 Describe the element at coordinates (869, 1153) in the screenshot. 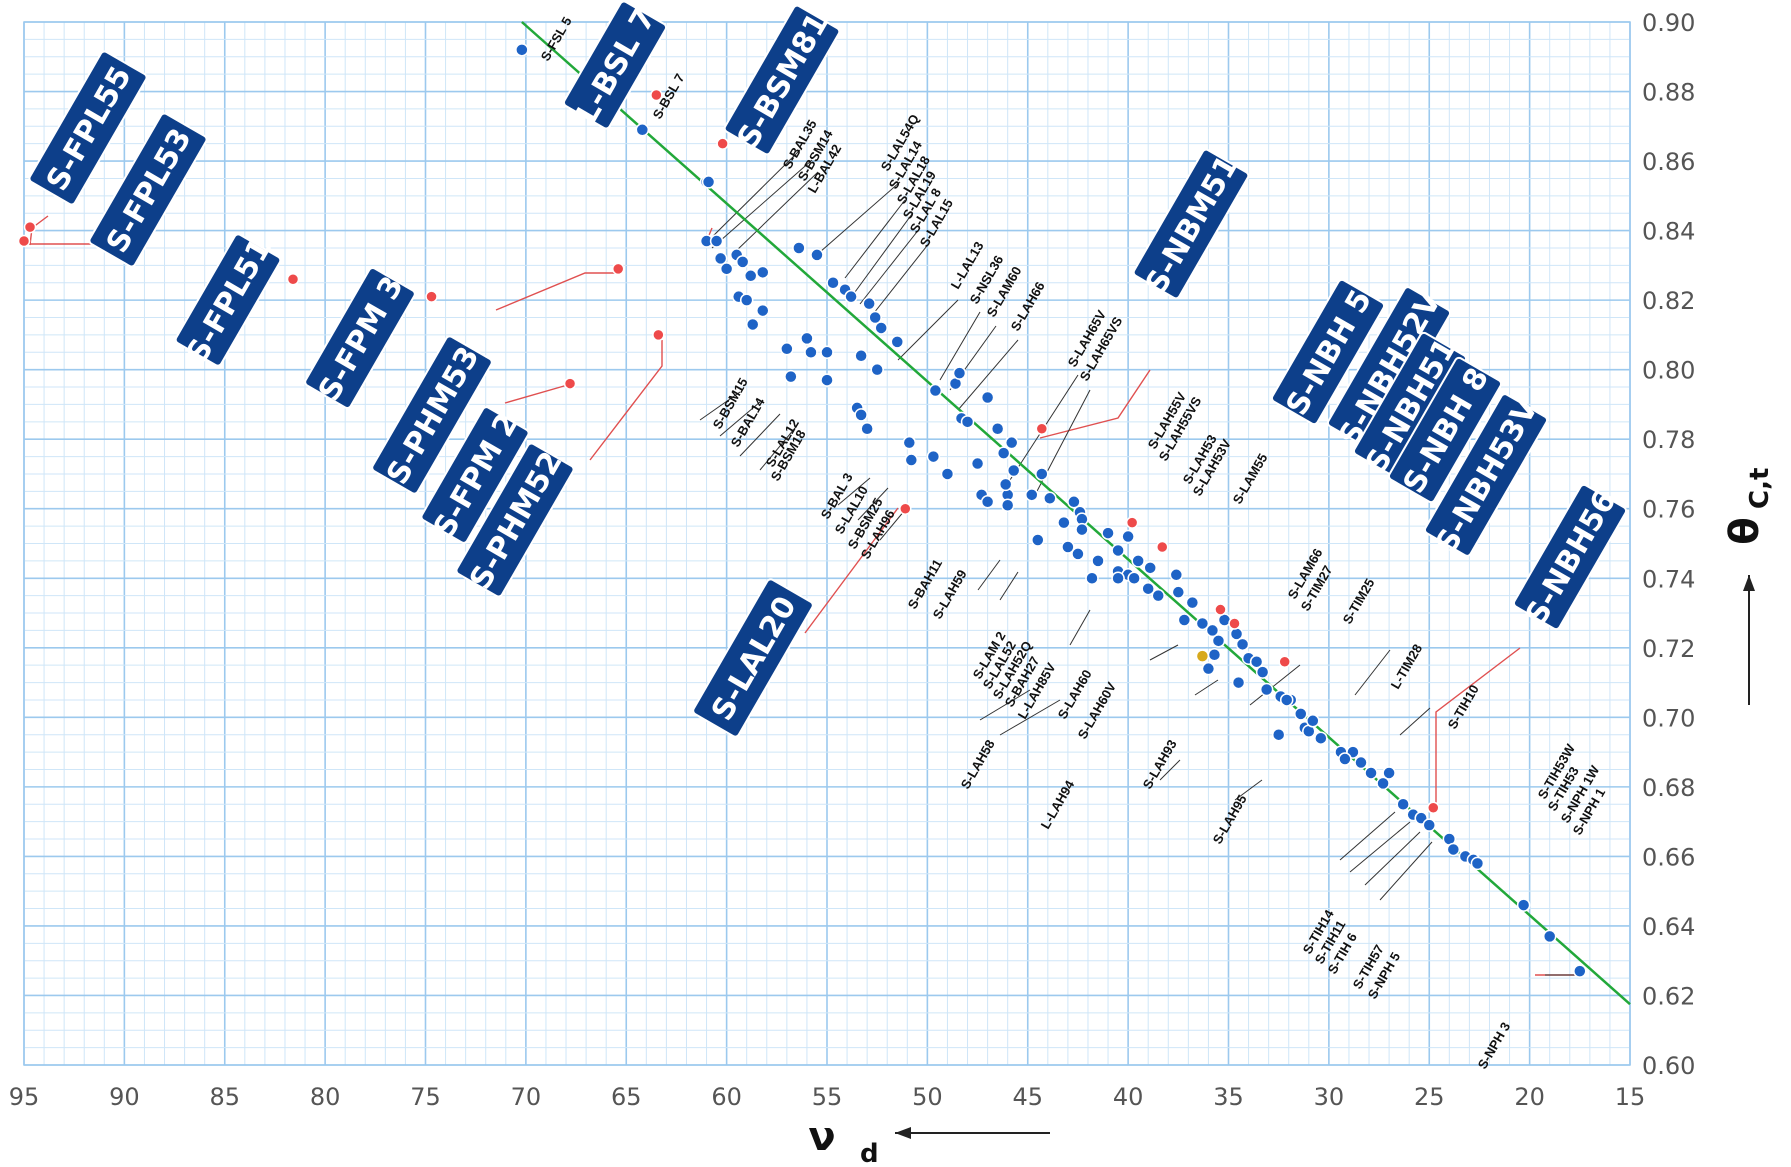

I see `x-axis-title-subscript: d` at that location.